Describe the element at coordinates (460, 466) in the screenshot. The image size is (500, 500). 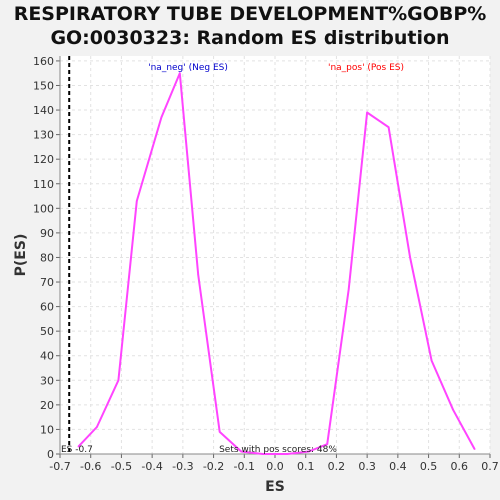
I see `x-tick-label: 0.6` at that location.